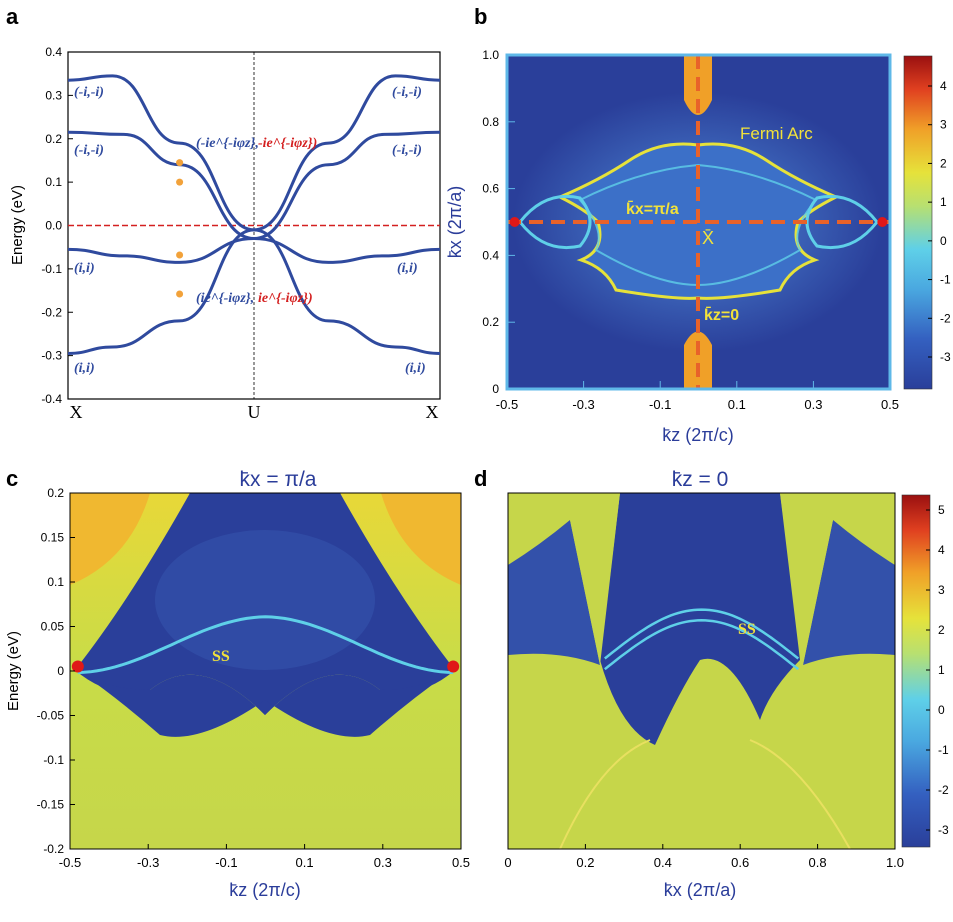 The width and height of the screenshot is (953, 922). I want to click on band-crossing-dot, so click(180, 255).